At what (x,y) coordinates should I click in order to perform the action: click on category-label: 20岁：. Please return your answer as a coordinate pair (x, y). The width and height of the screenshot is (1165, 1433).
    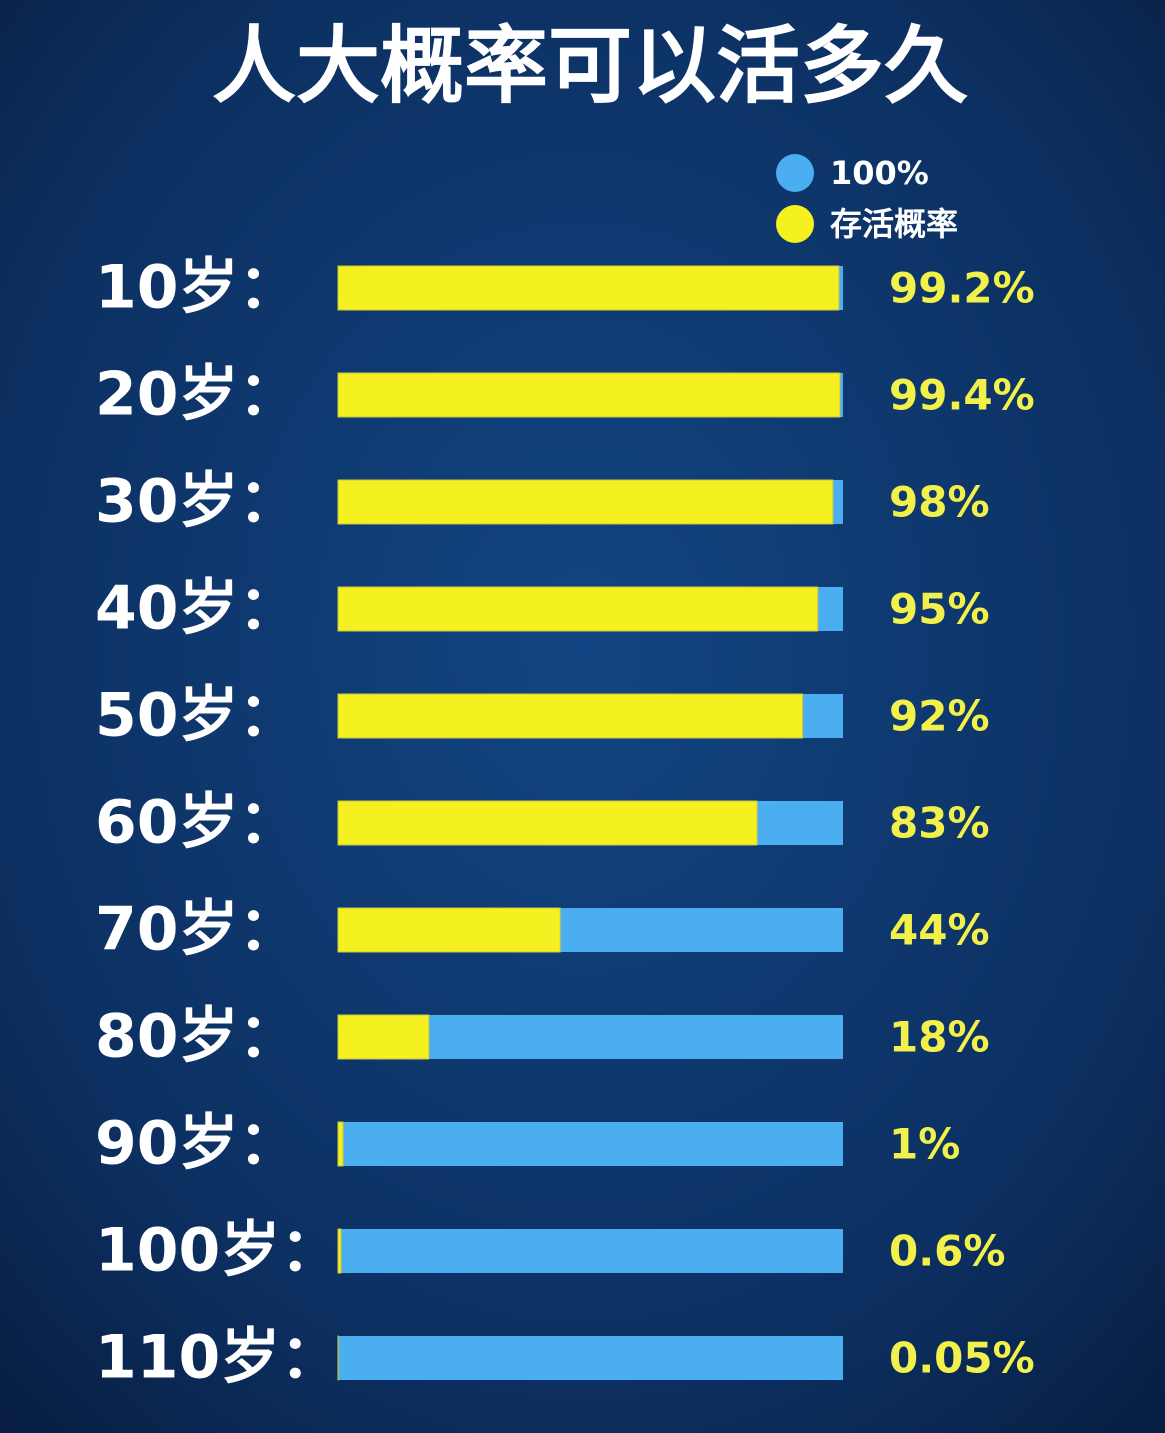
    Looking at the image, I should click on (197, 395).